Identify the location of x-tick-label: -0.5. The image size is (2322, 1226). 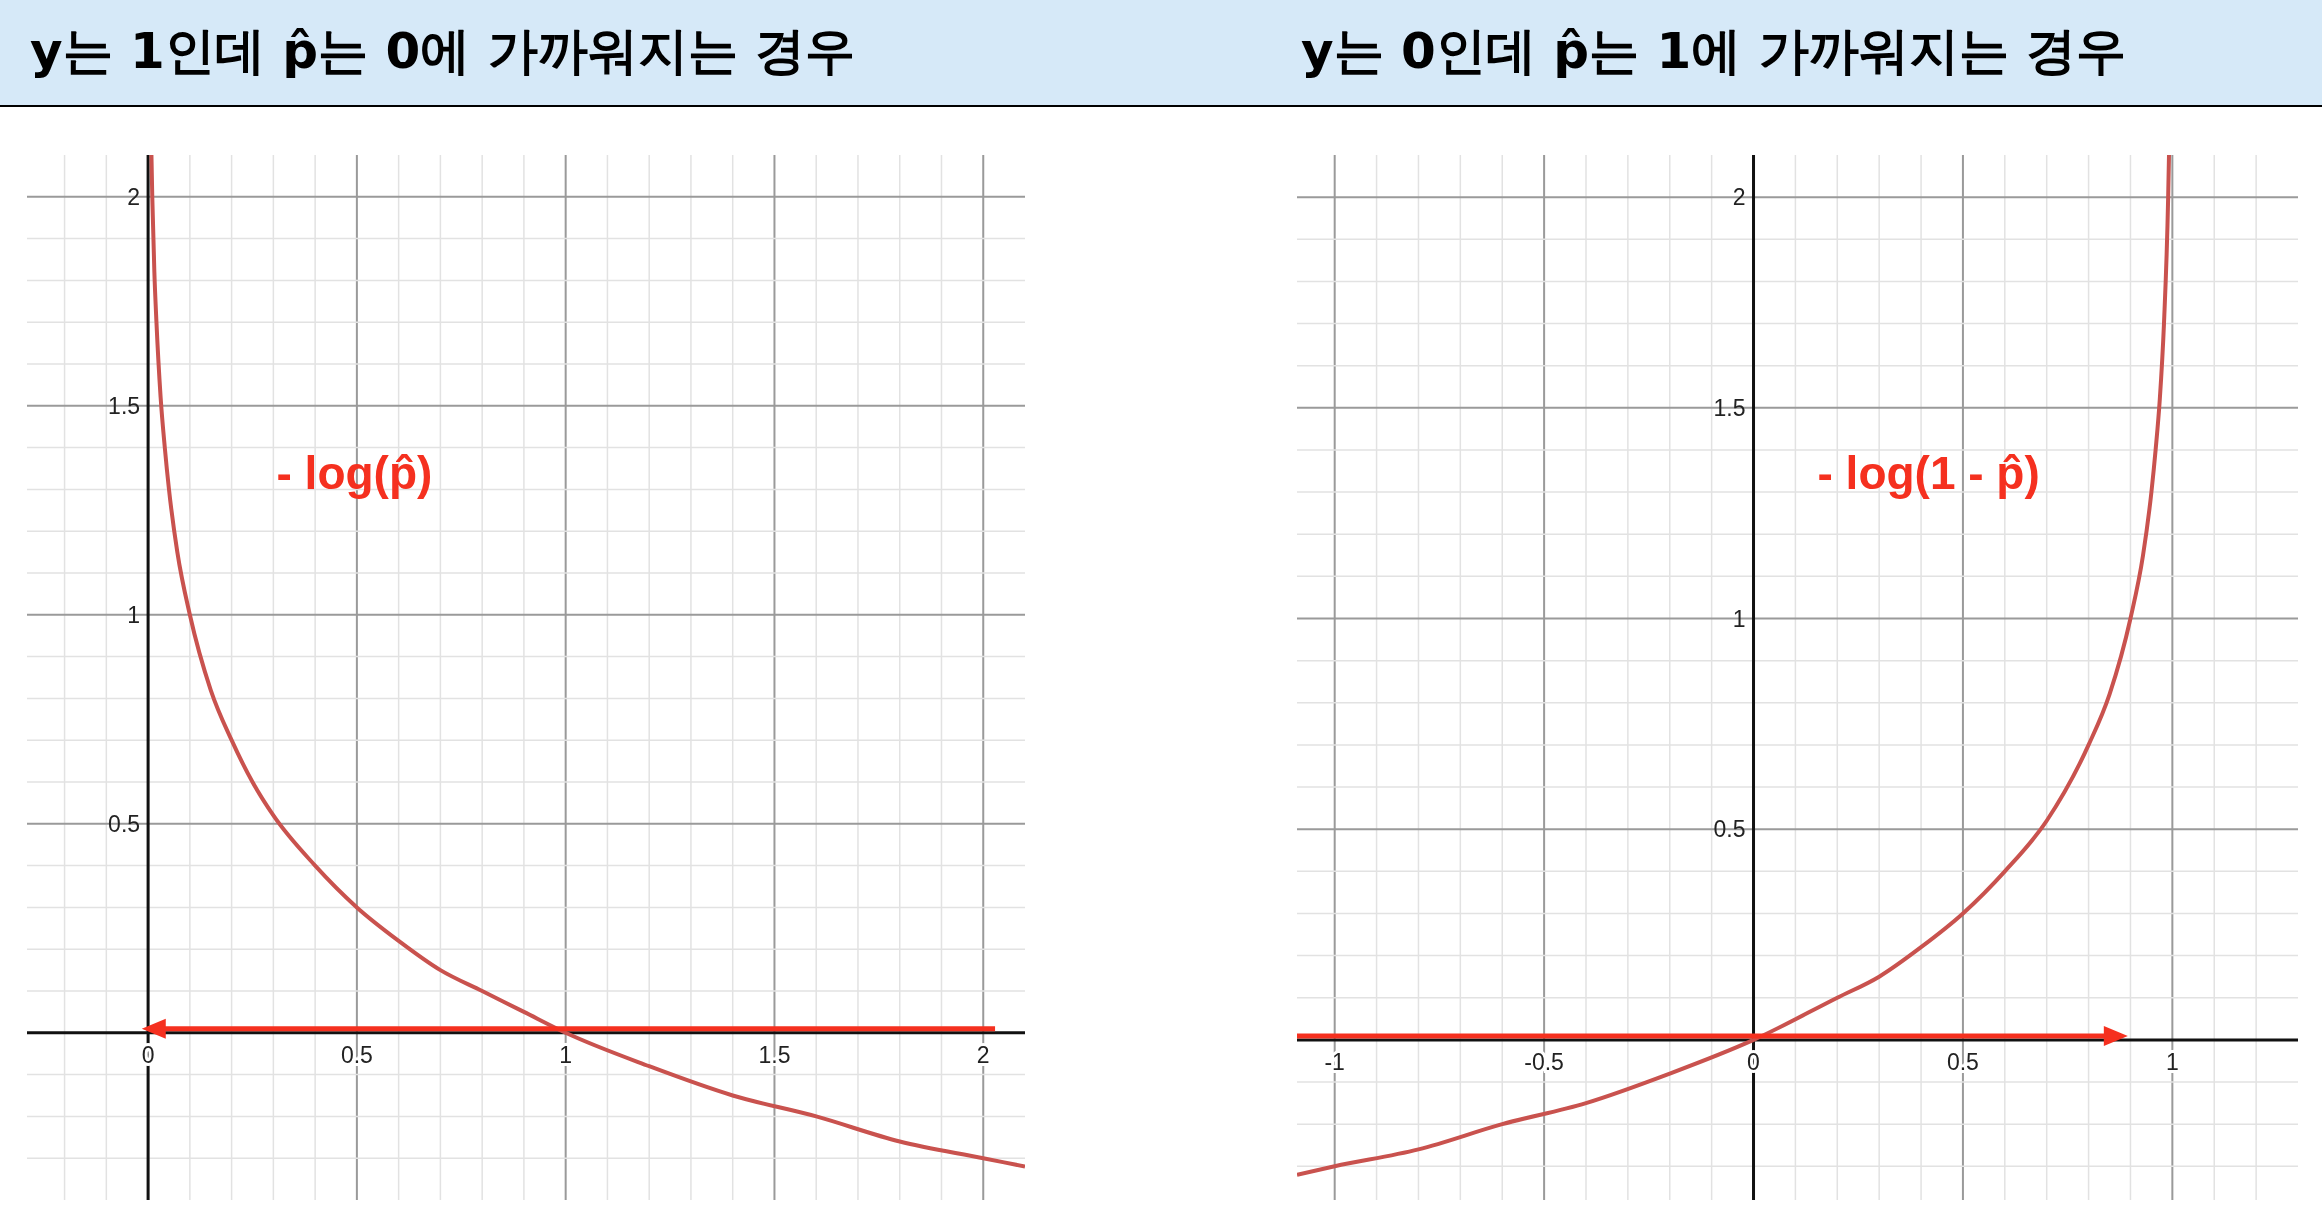
(1544, 1061).